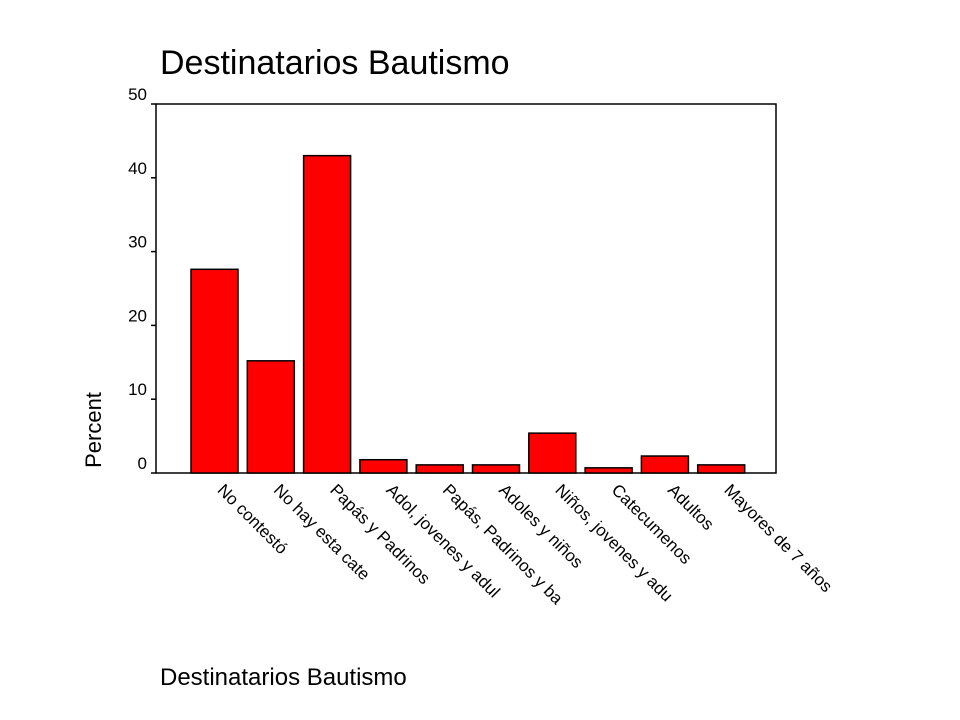 This screenshot has width=960, height=720. Describe the element at coordinates (137, 94) in the screenshot. I see `y-tick-label: 50` at that location.